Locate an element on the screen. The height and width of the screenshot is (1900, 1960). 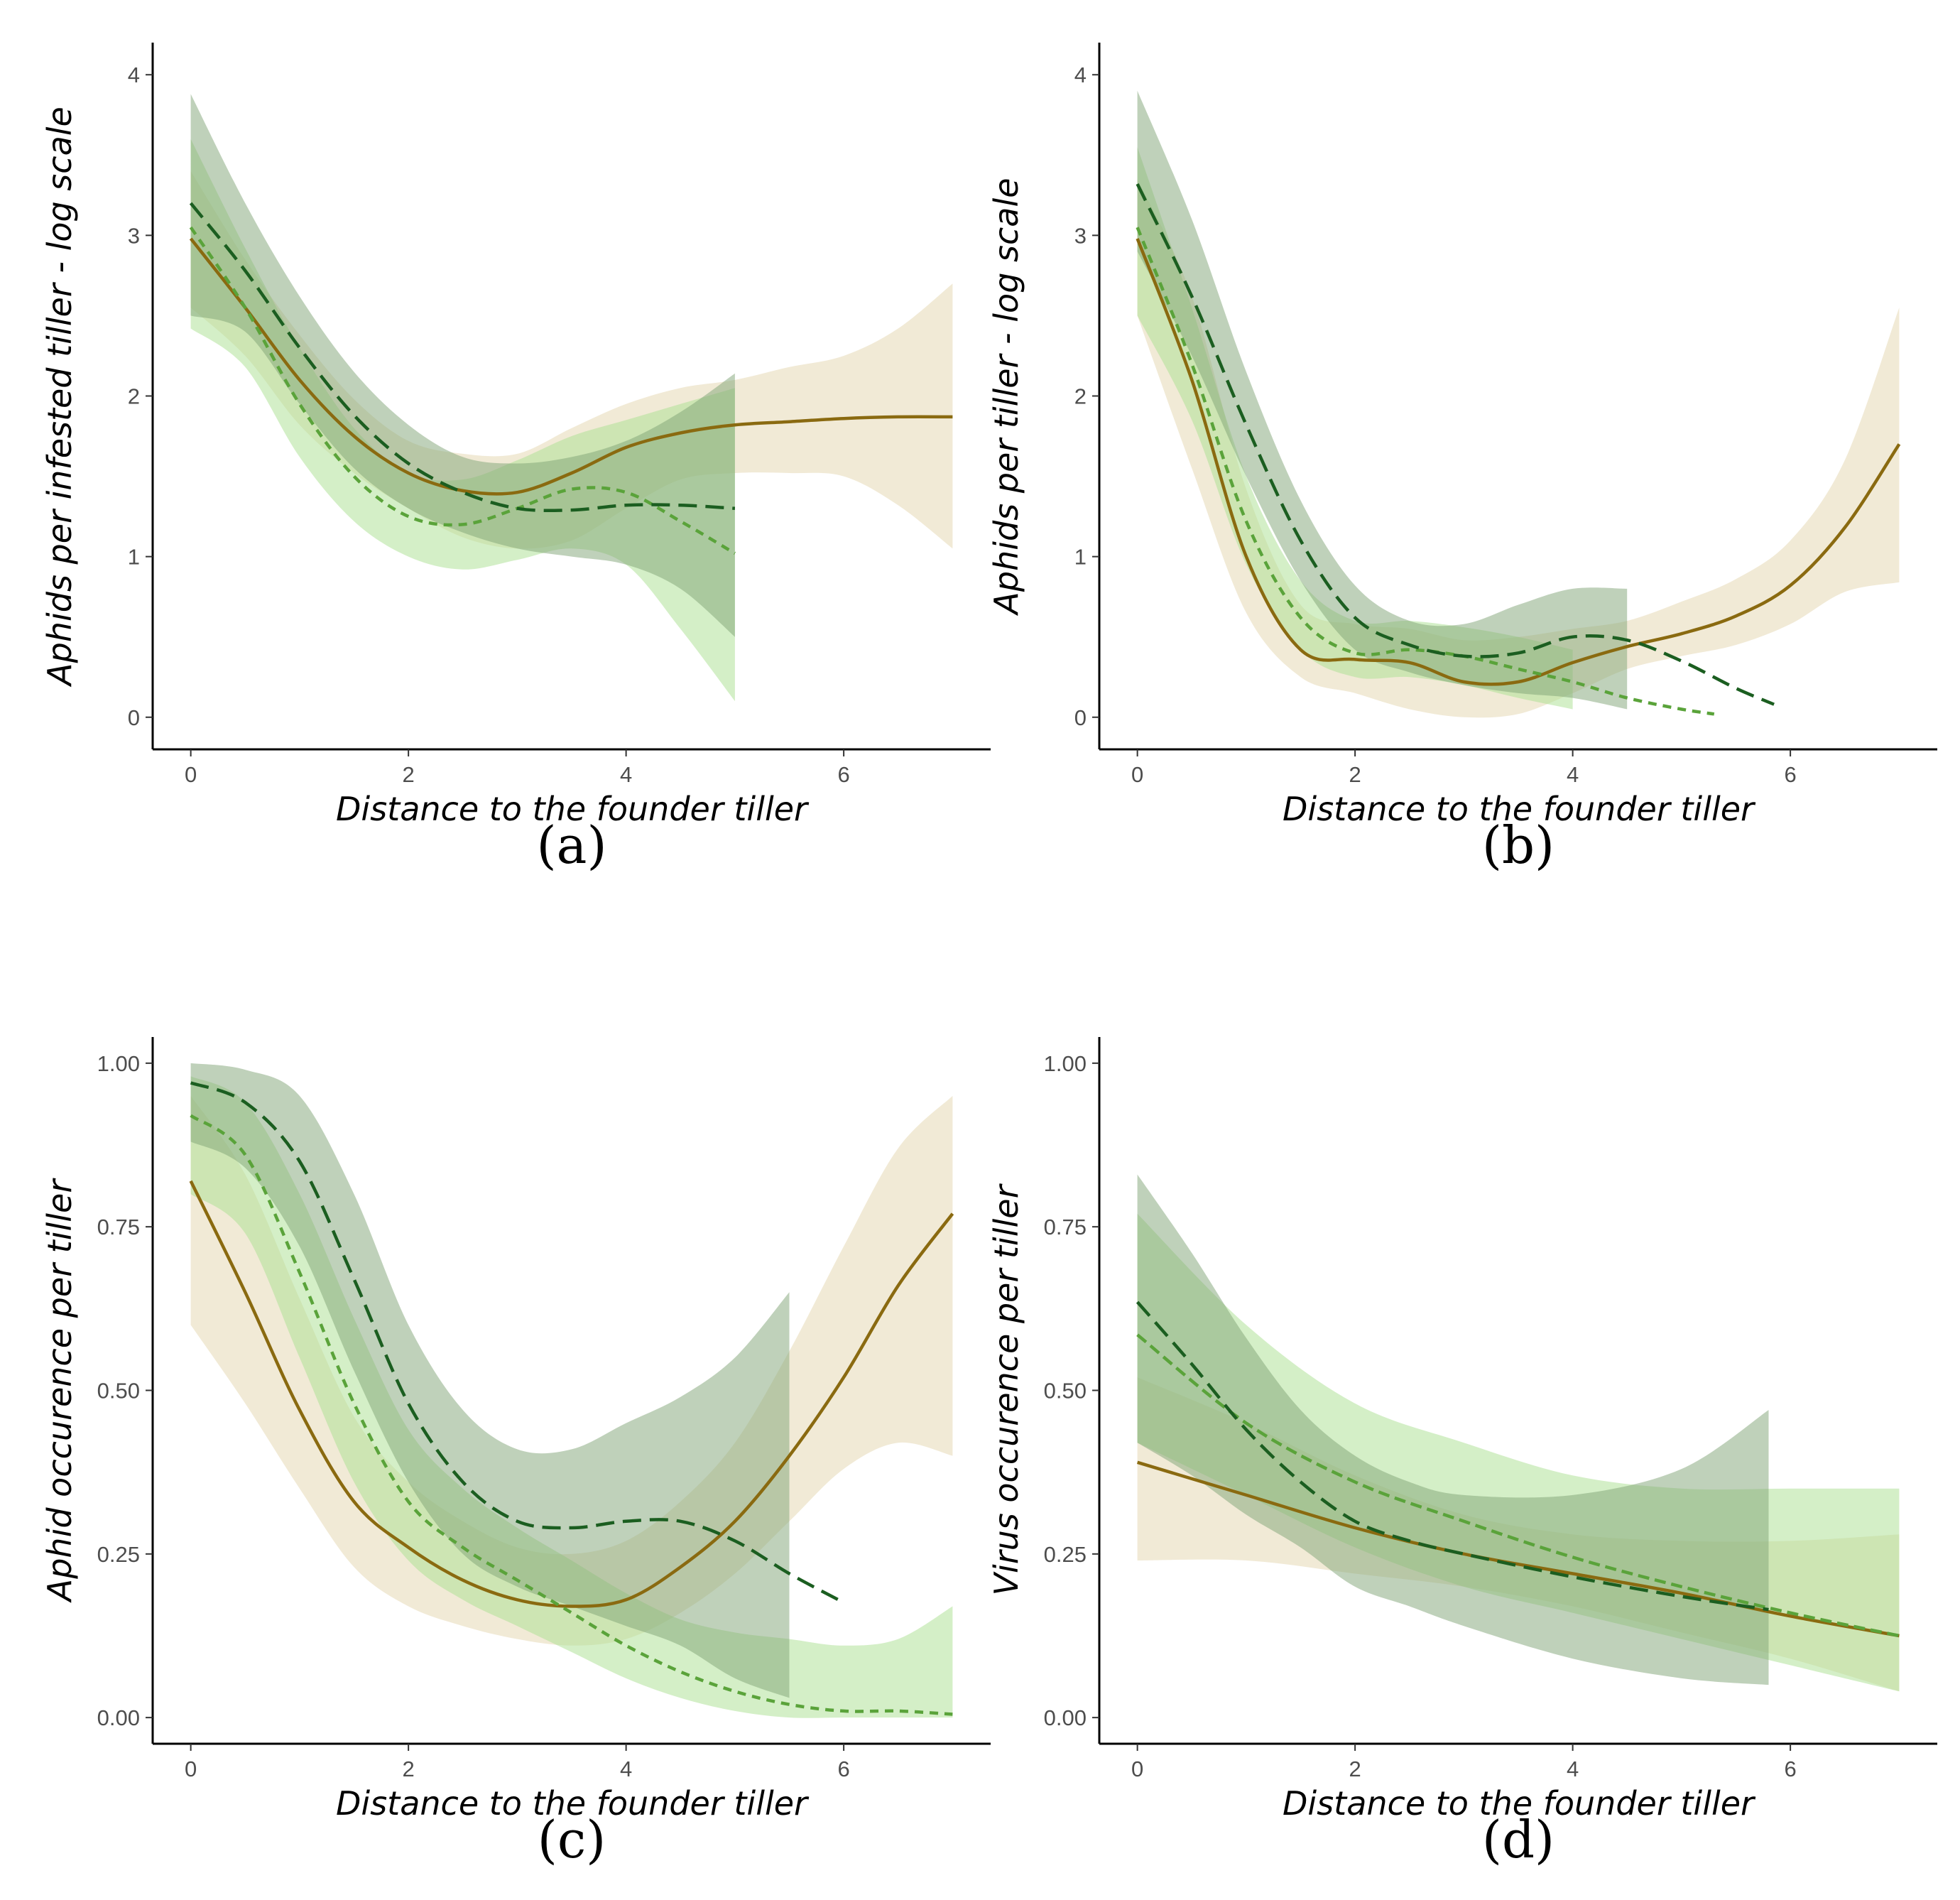
y-axis-title: Virus occurence per tiller is located at coordinates (1006, 1389).